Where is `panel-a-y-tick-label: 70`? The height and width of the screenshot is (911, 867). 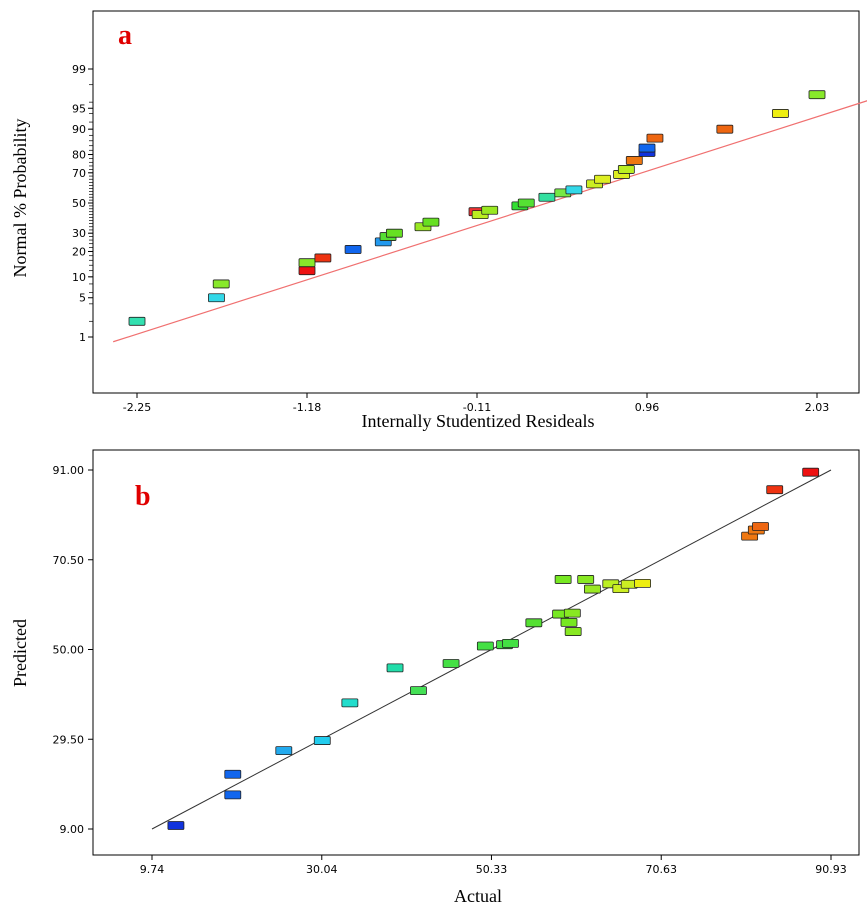 panel-a-y-tick-label: 70 is located at coordinates (79, 173).